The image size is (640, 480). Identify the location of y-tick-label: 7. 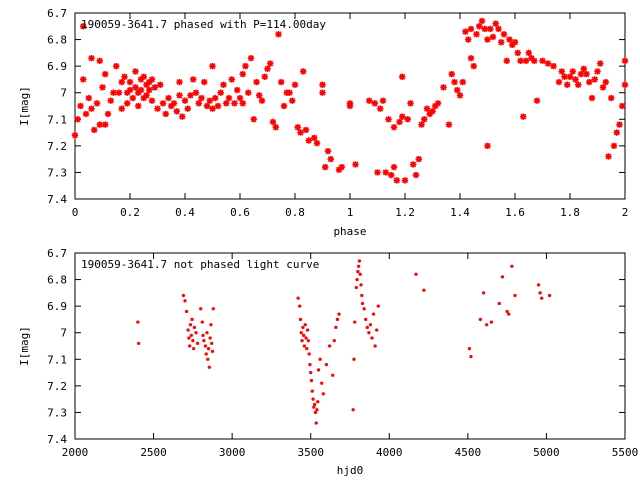
(63, 333).